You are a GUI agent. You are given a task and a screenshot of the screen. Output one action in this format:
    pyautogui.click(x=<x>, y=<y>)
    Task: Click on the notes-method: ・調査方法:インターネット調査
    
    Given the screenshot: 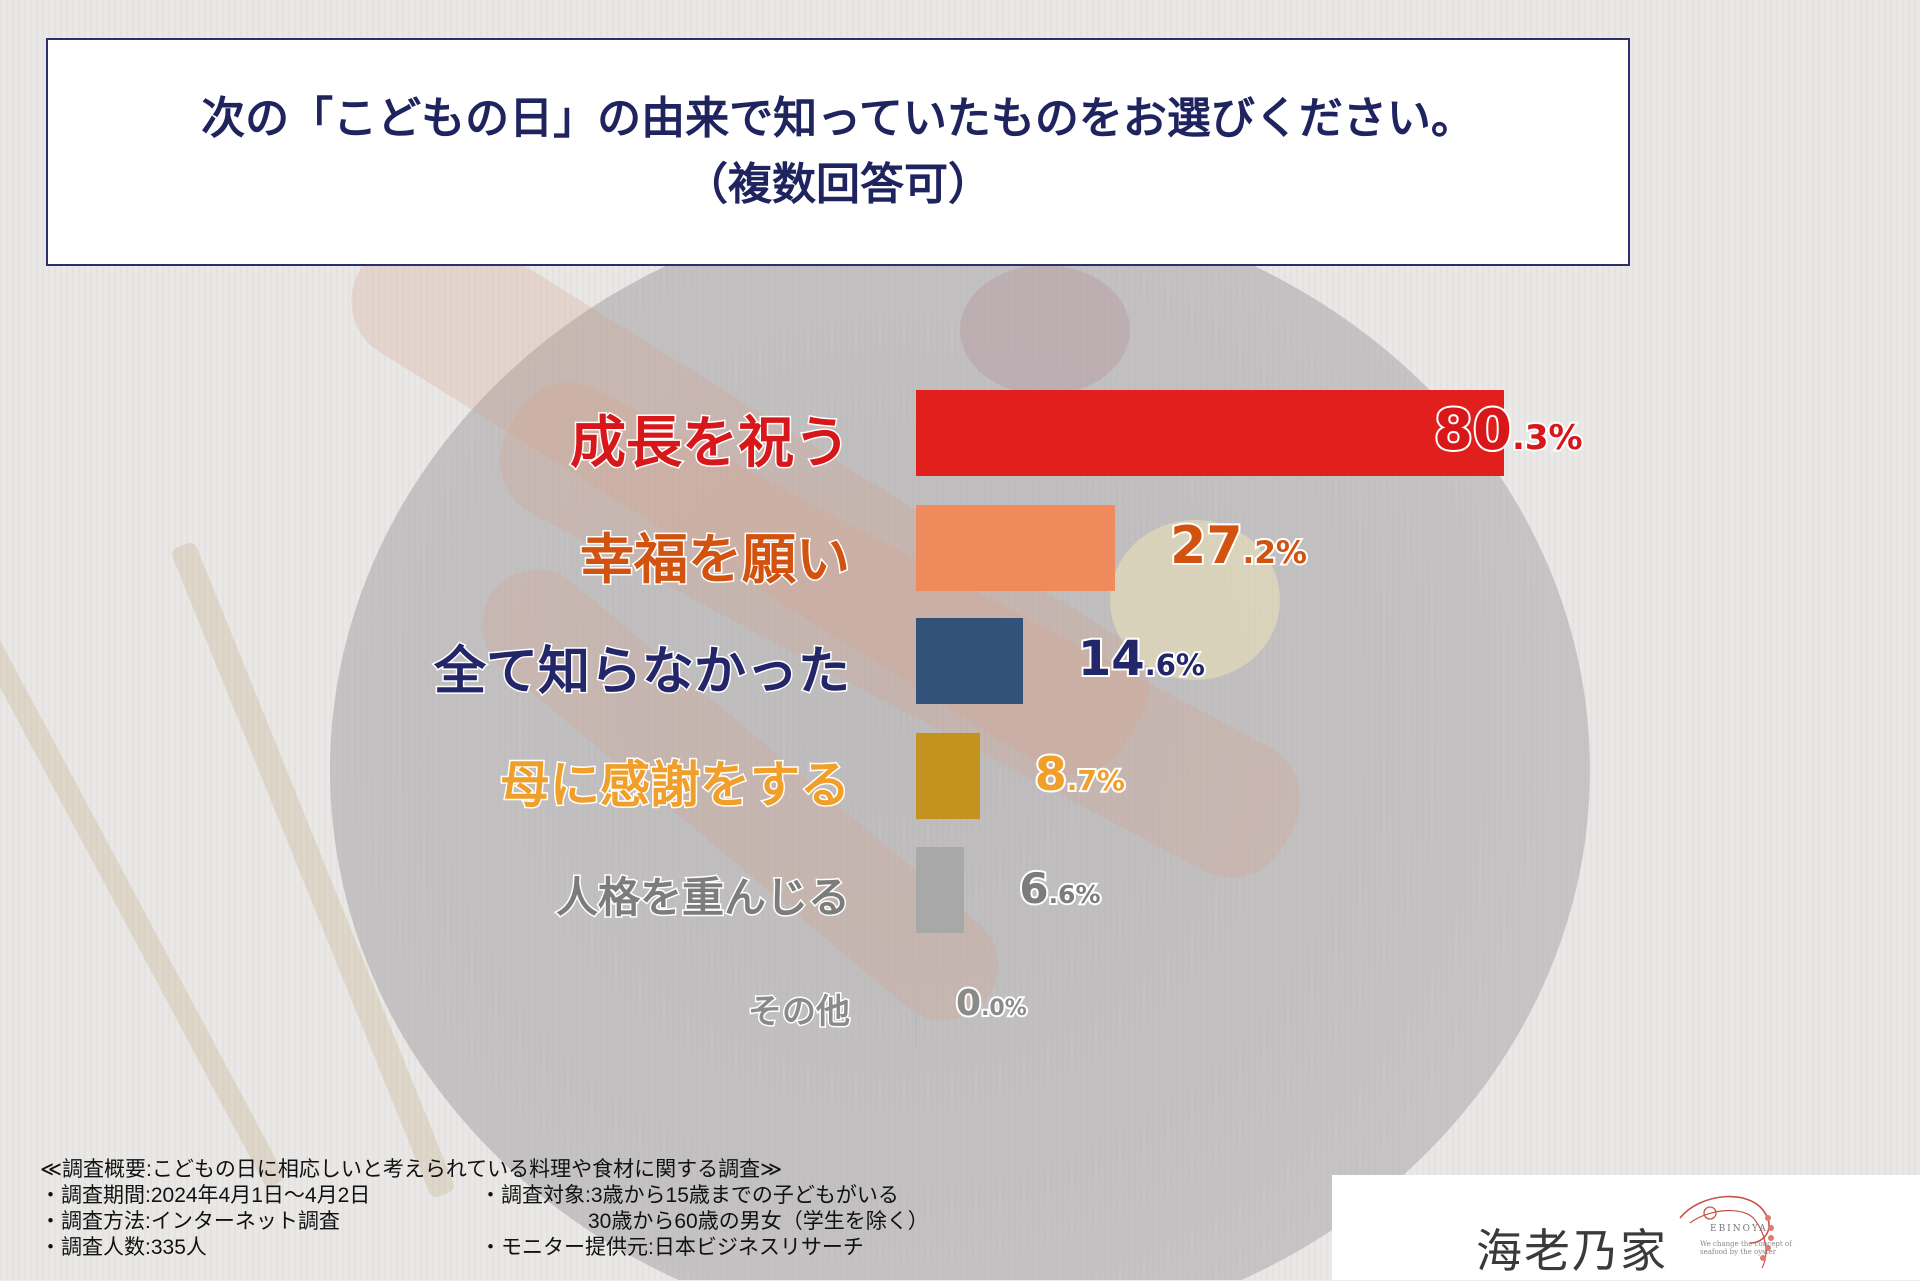 What is the action you would take?
    pyautogui.click(x=190, y=1221)
    